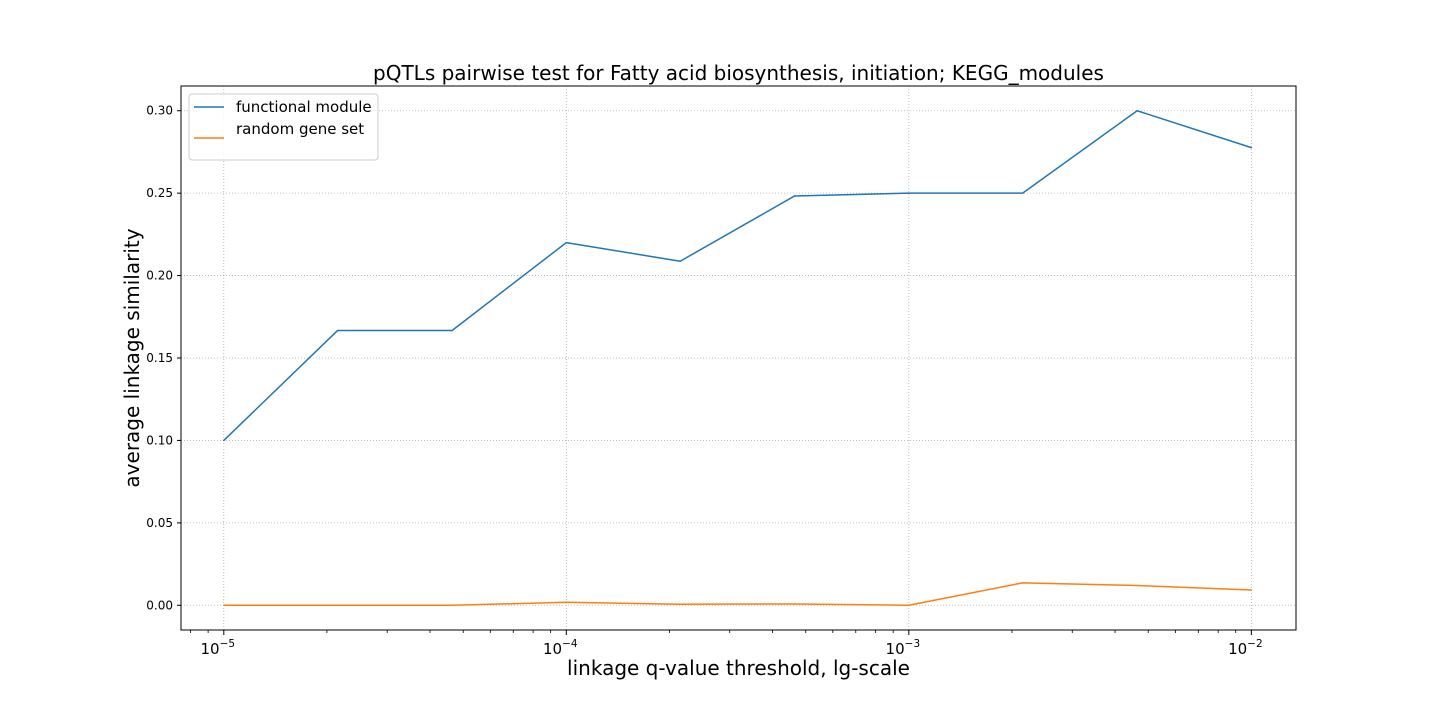 The height and width of the screenshot is (720, 1440). Describe the element at coordinates (159, 605) in the screenshot. I see `y-tick-label: 0.00` at that location.